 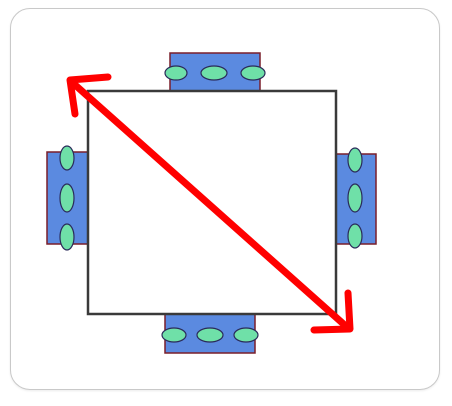 What do you see at coordinates (332, 311) in the screenshot?
I see `arrow-head-bottom-right` at bounding box center [332, 311].